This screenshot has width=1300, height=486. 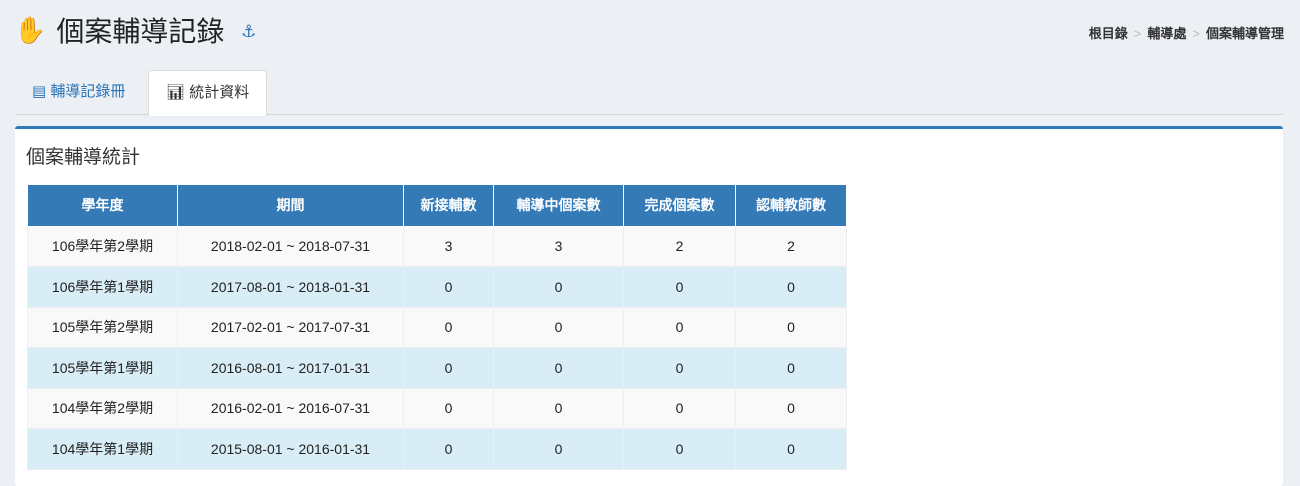 I want to click on page-title: ✋ 個案輔導記錄, so click(x=119, y=30).